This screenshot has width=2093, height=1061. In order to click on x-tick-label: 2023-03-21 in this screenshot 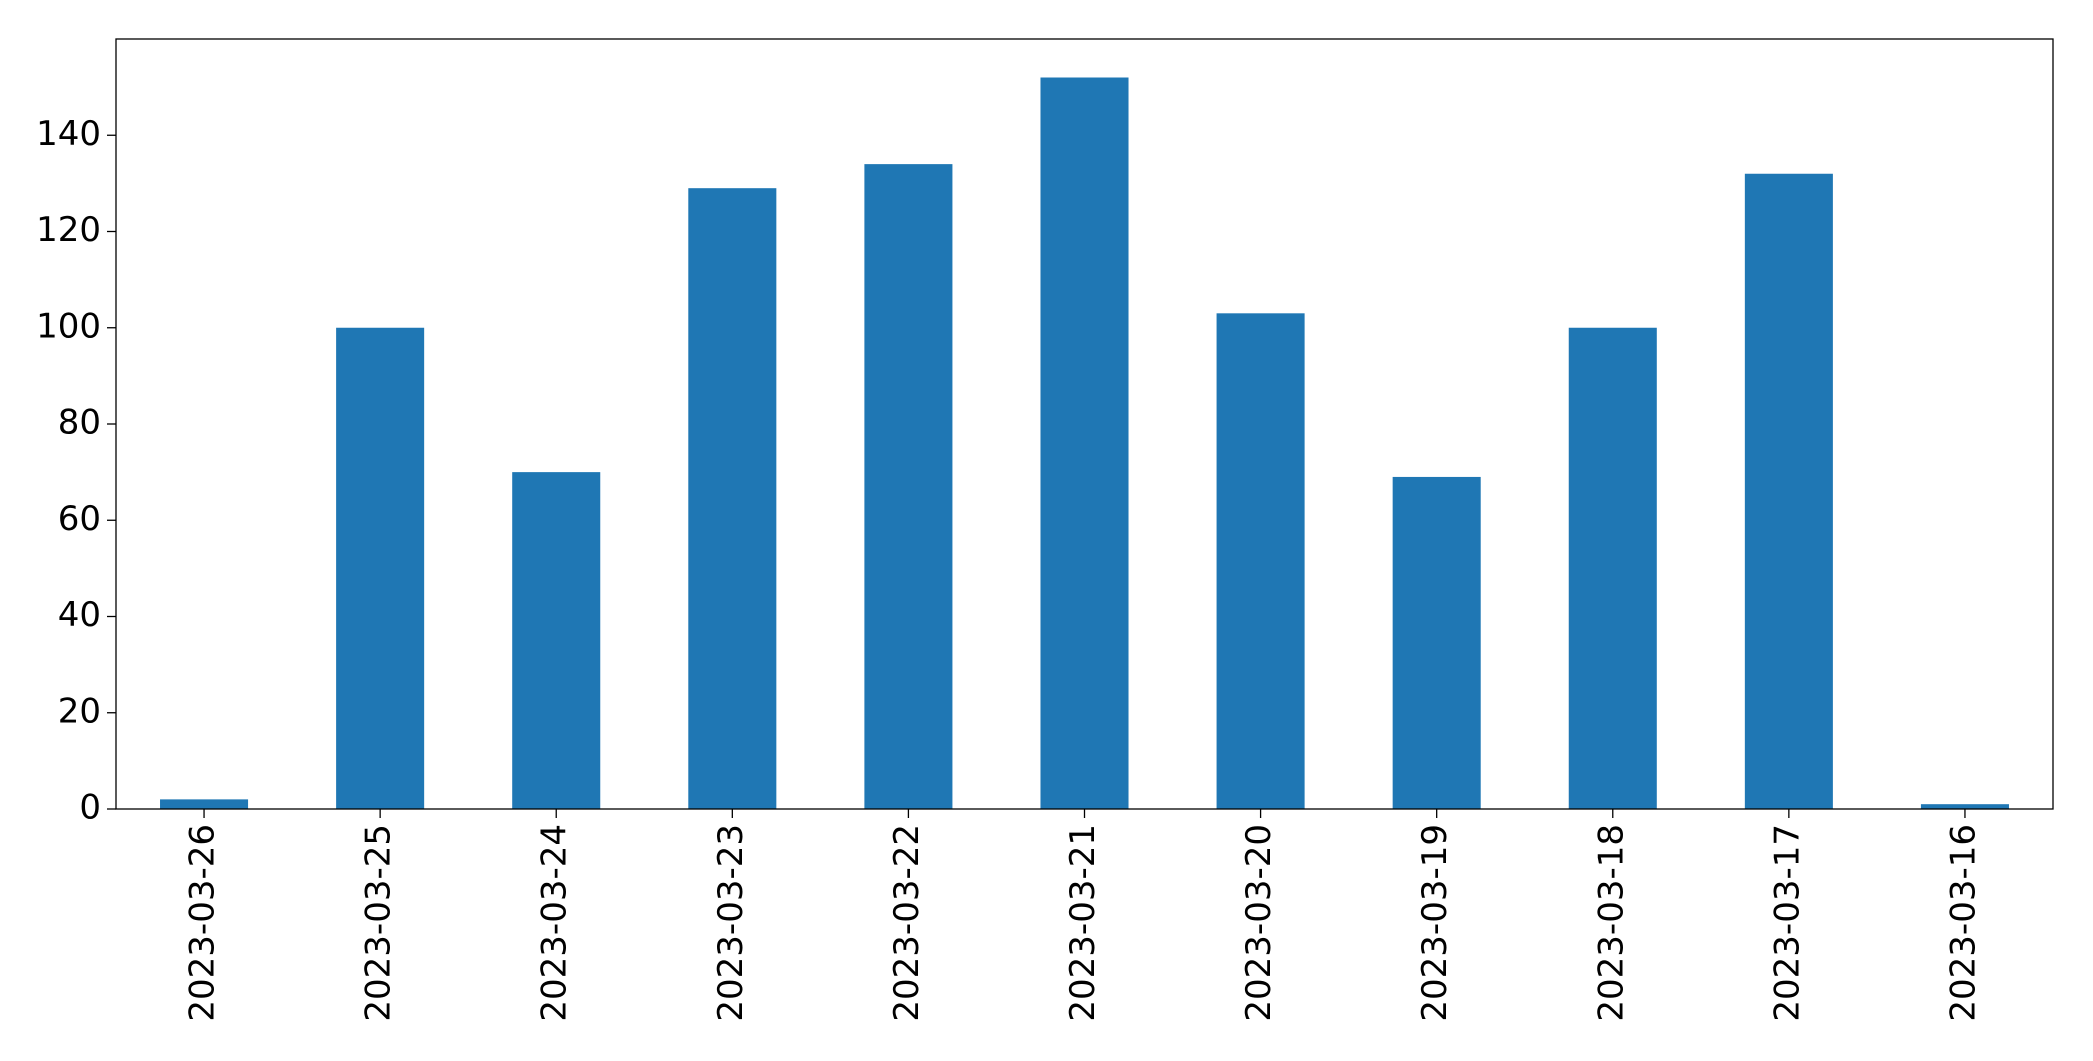, I will do `click(1083, 923)`.